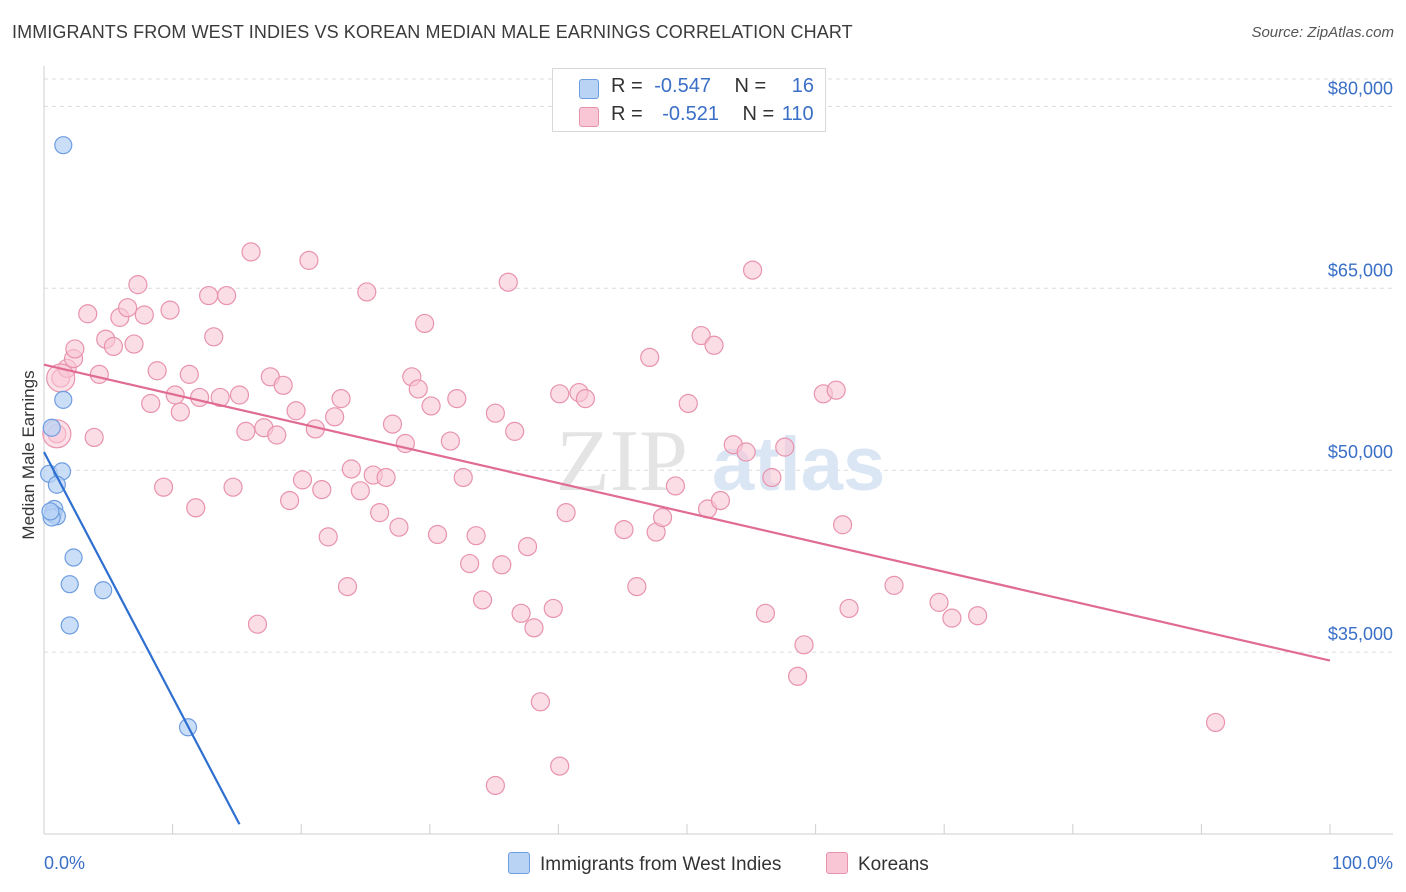  I want to click on legend-n-value-koreans: 110, so click(797, 114).